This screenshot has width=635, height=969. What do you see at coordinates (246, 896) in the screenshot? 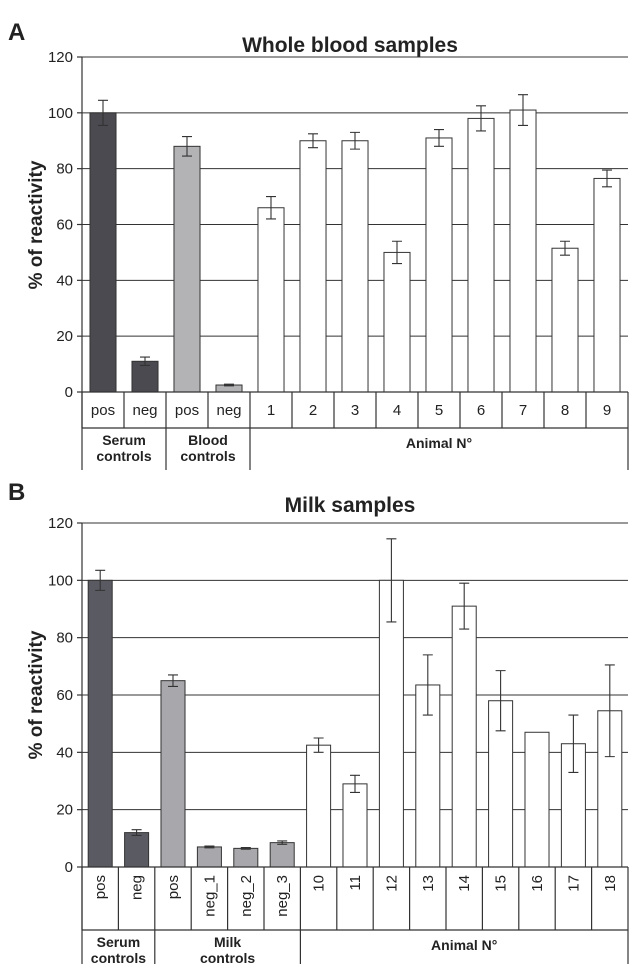
I see `category-label-neg_2: neg_2` at bounding box center [246, 896].